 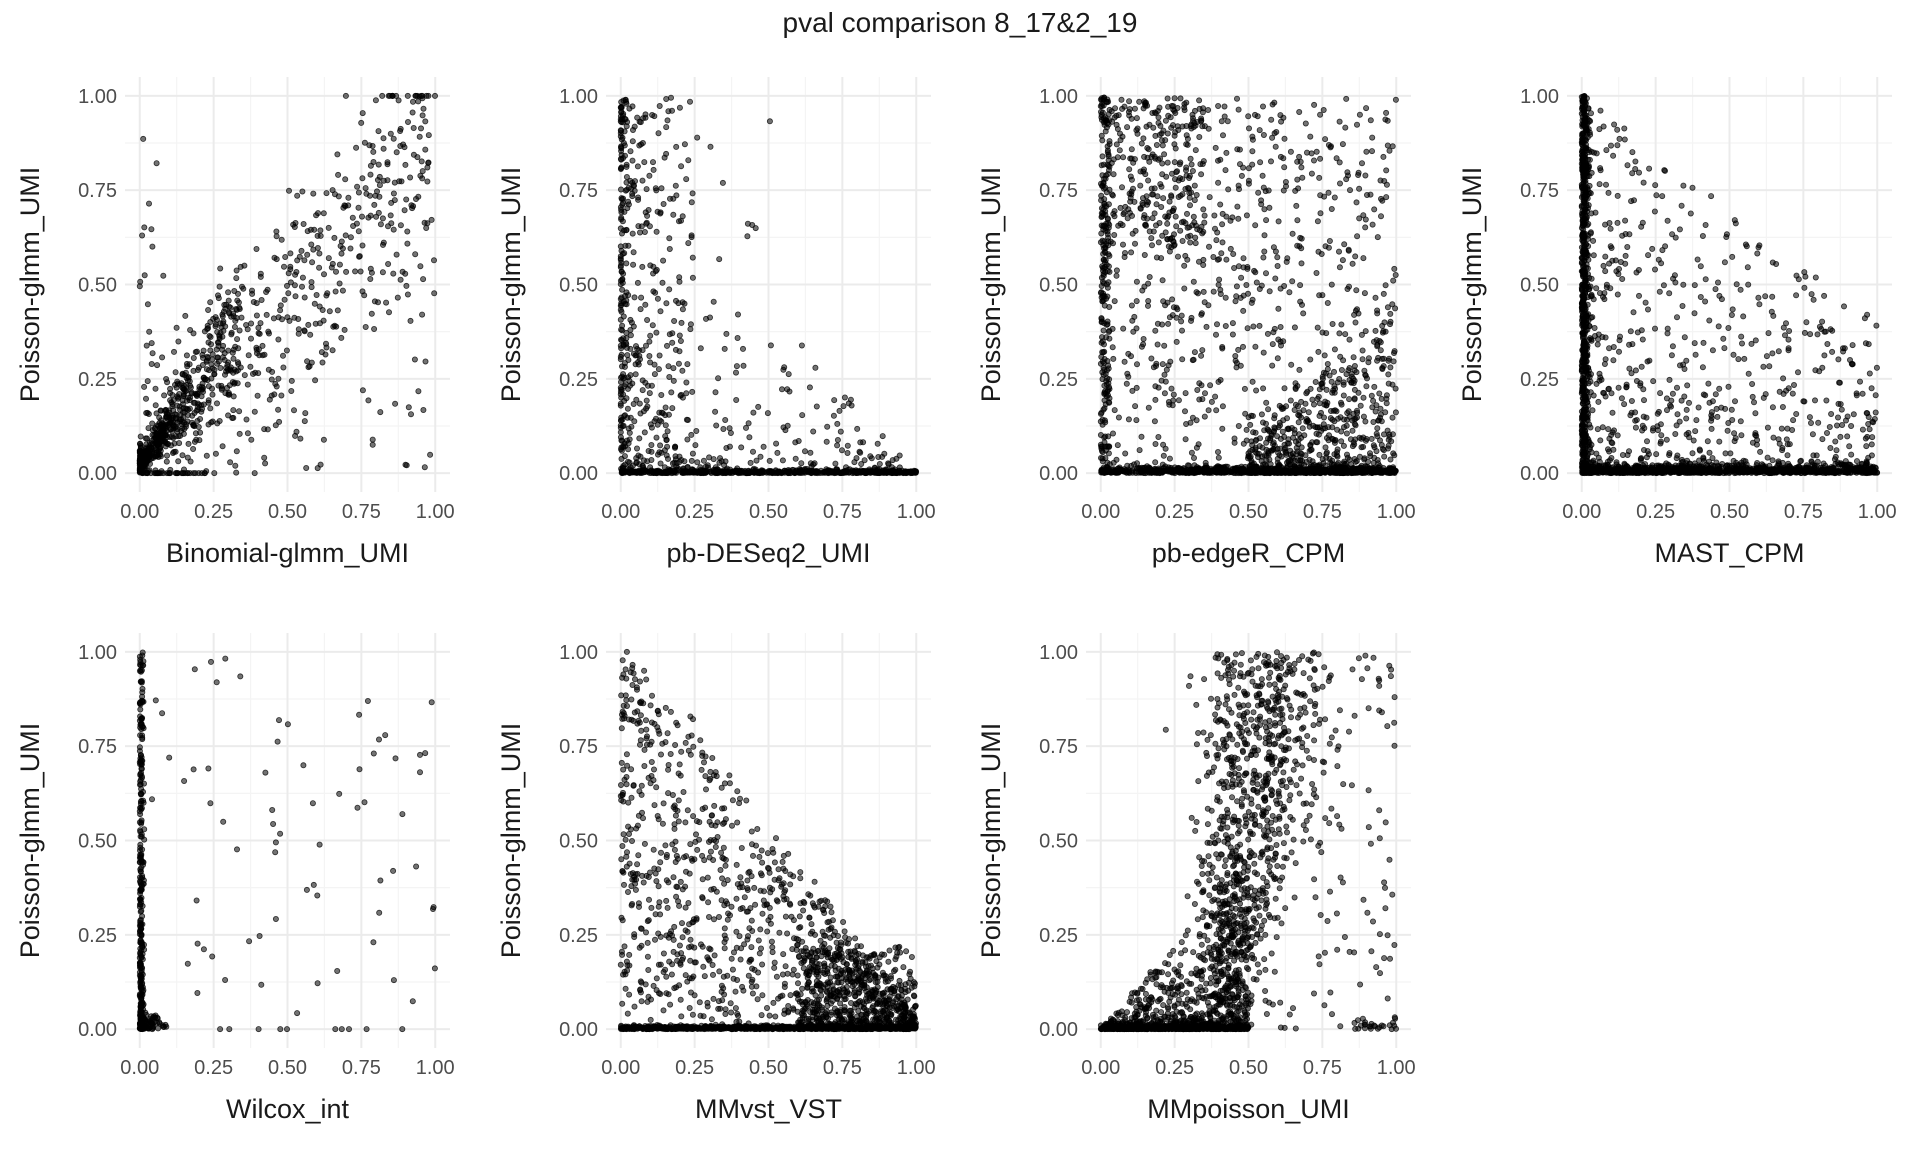 I want to click on x-tick-label: 0.50, so click(x=1248, y=512).